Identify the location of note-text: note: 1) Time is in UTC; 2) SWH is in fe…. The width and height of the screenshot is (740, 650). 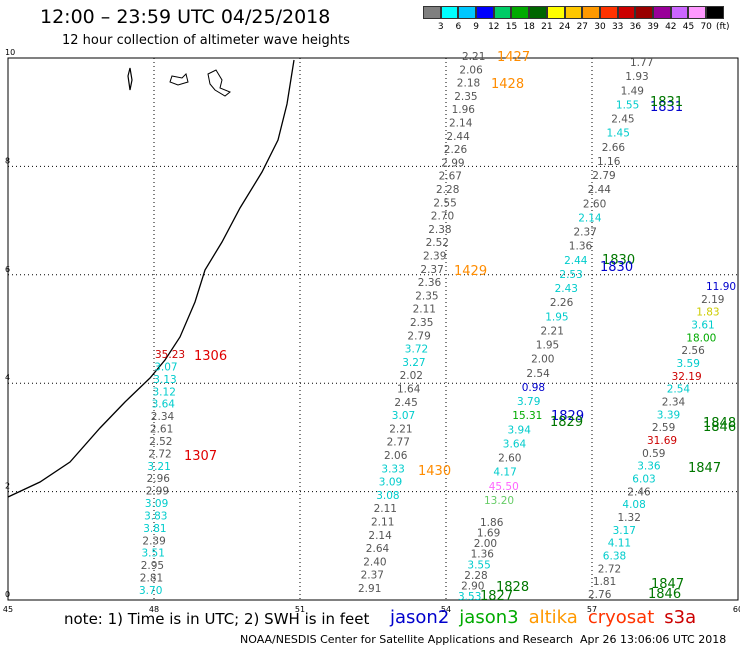
(217, 619).